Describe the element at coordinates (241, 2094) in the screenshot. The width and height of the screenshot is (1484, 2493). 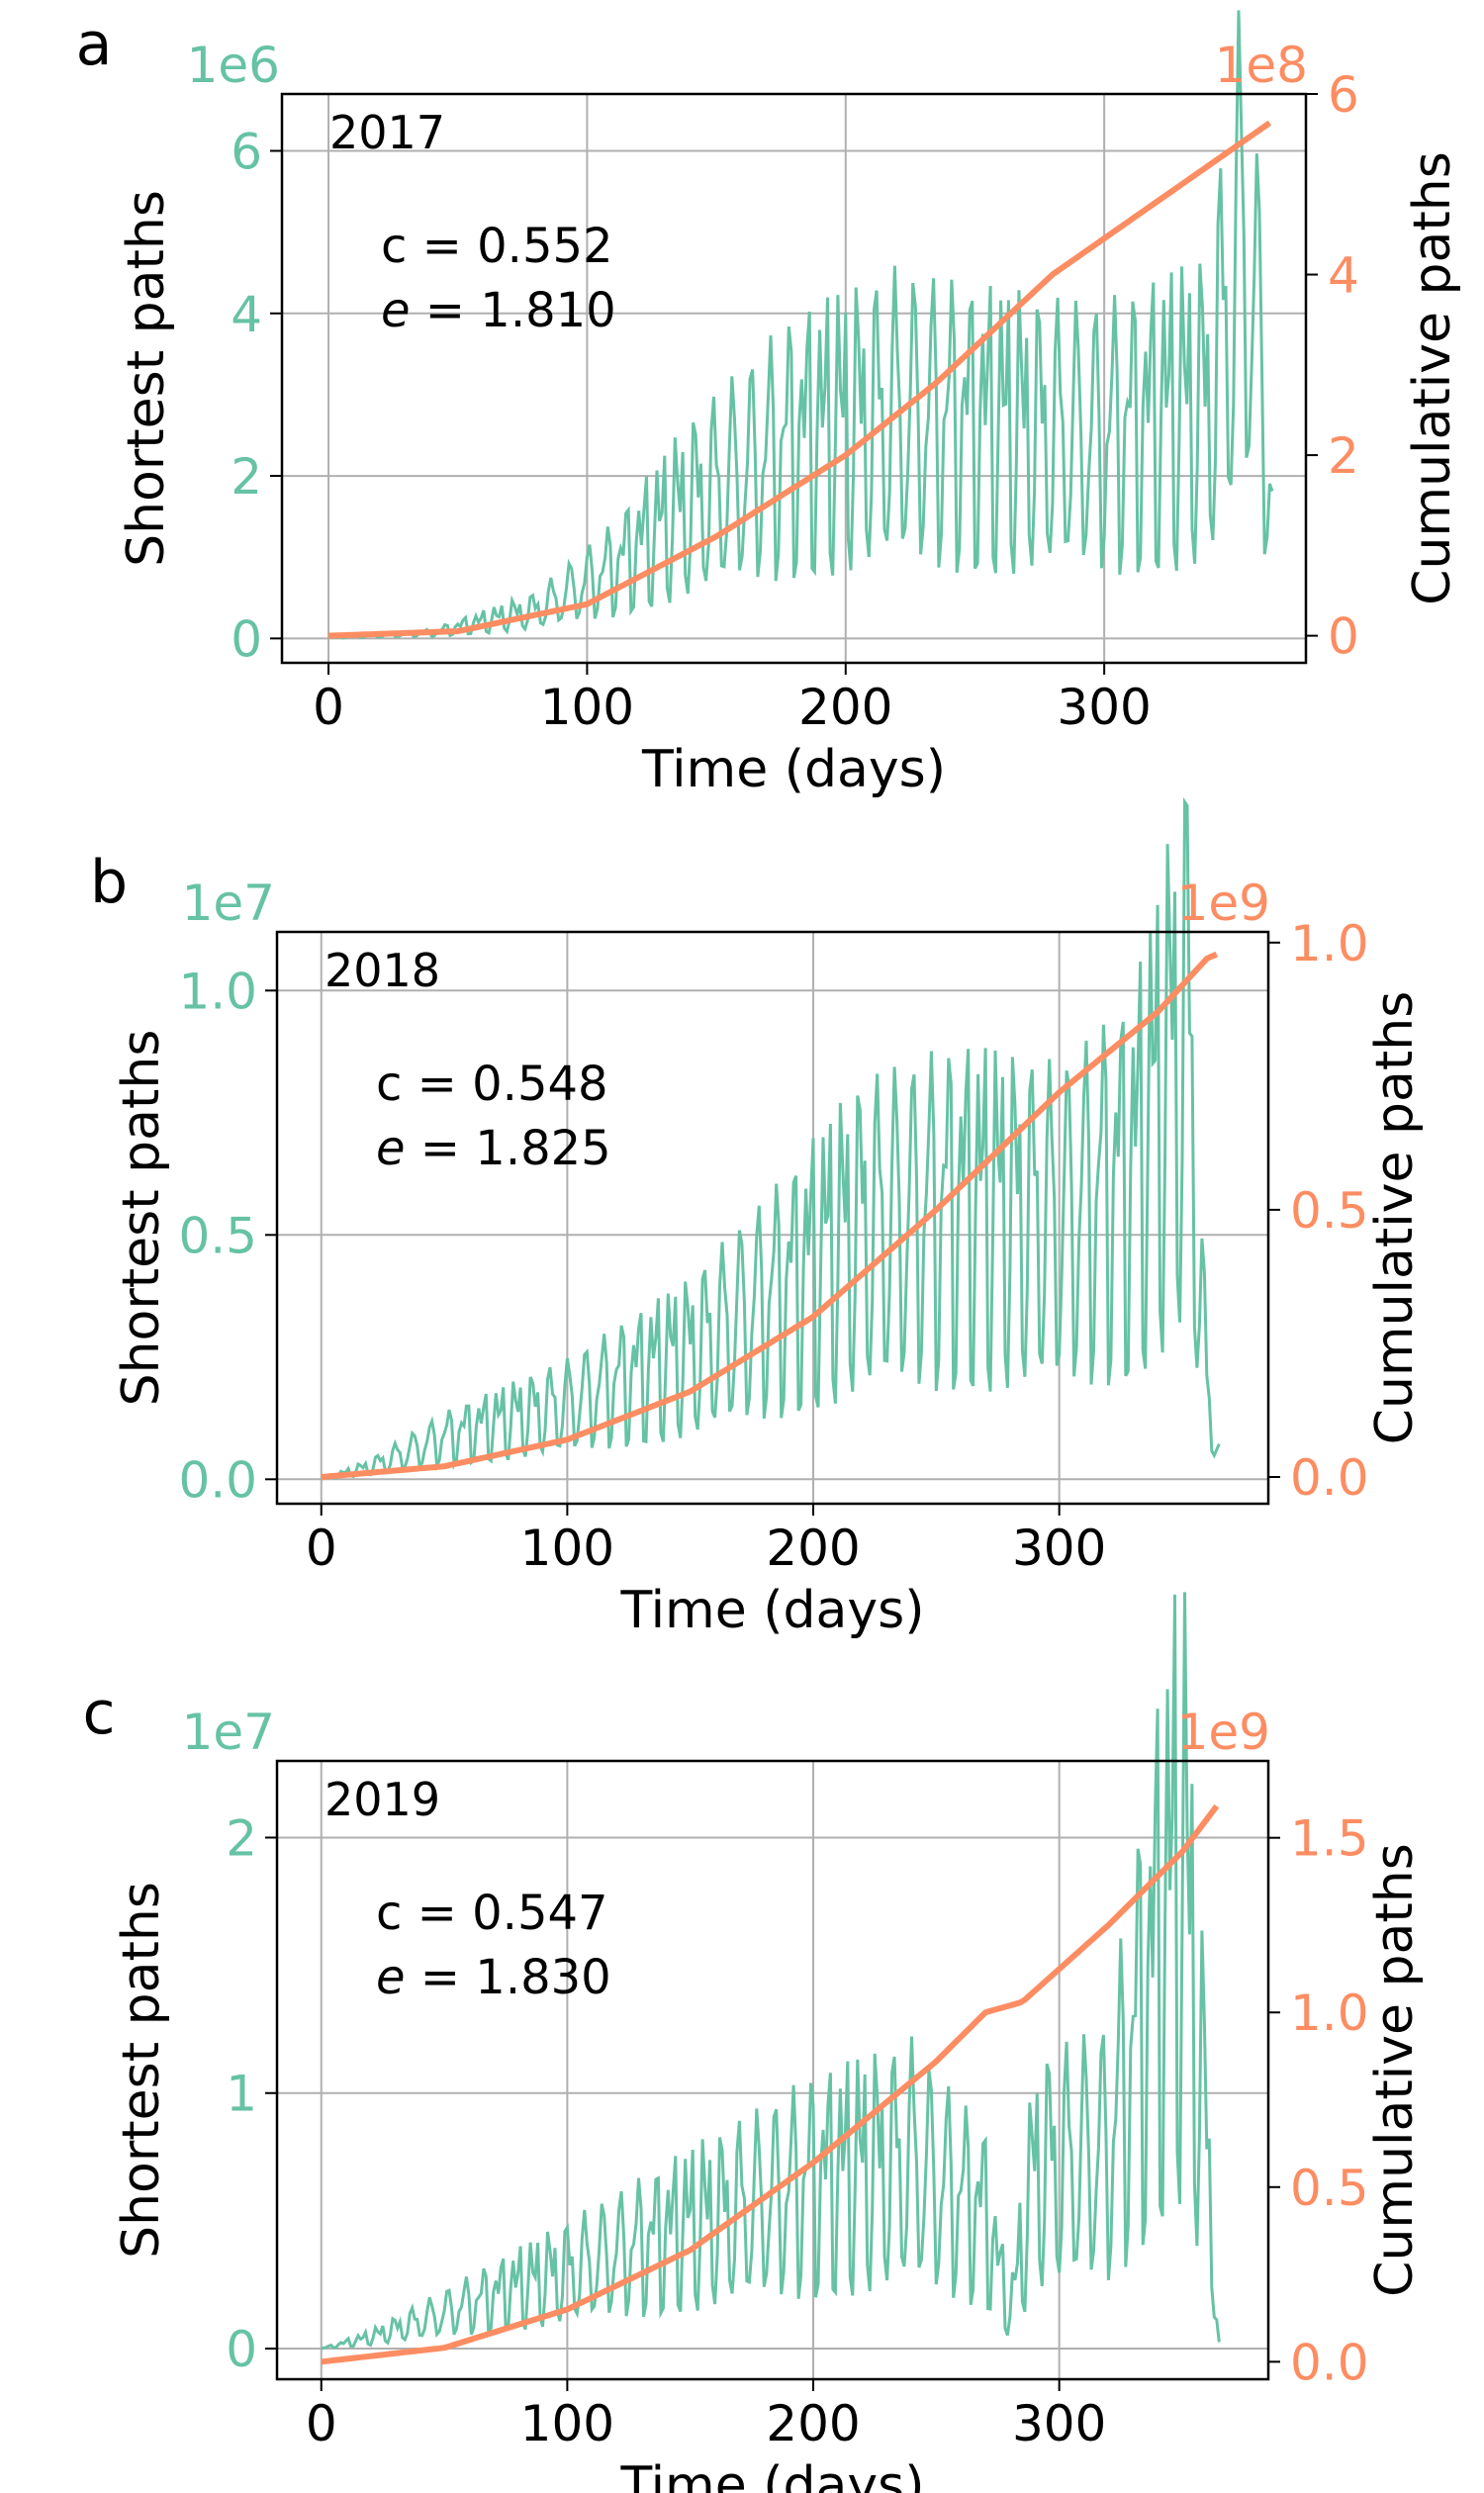
I see `y-left-tick-label: 1` at that location.